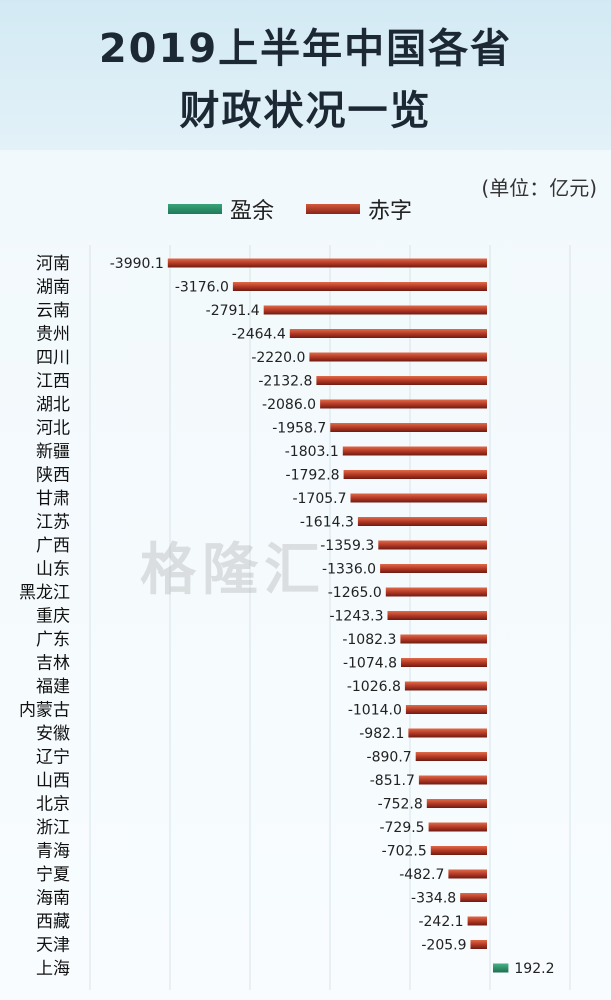 Image resolution: width=611 pixels, height=1000 pixels. Describe the element at coordinates (195, 209) in the screenshot. I see `legend-swatch-surplus` at that location.